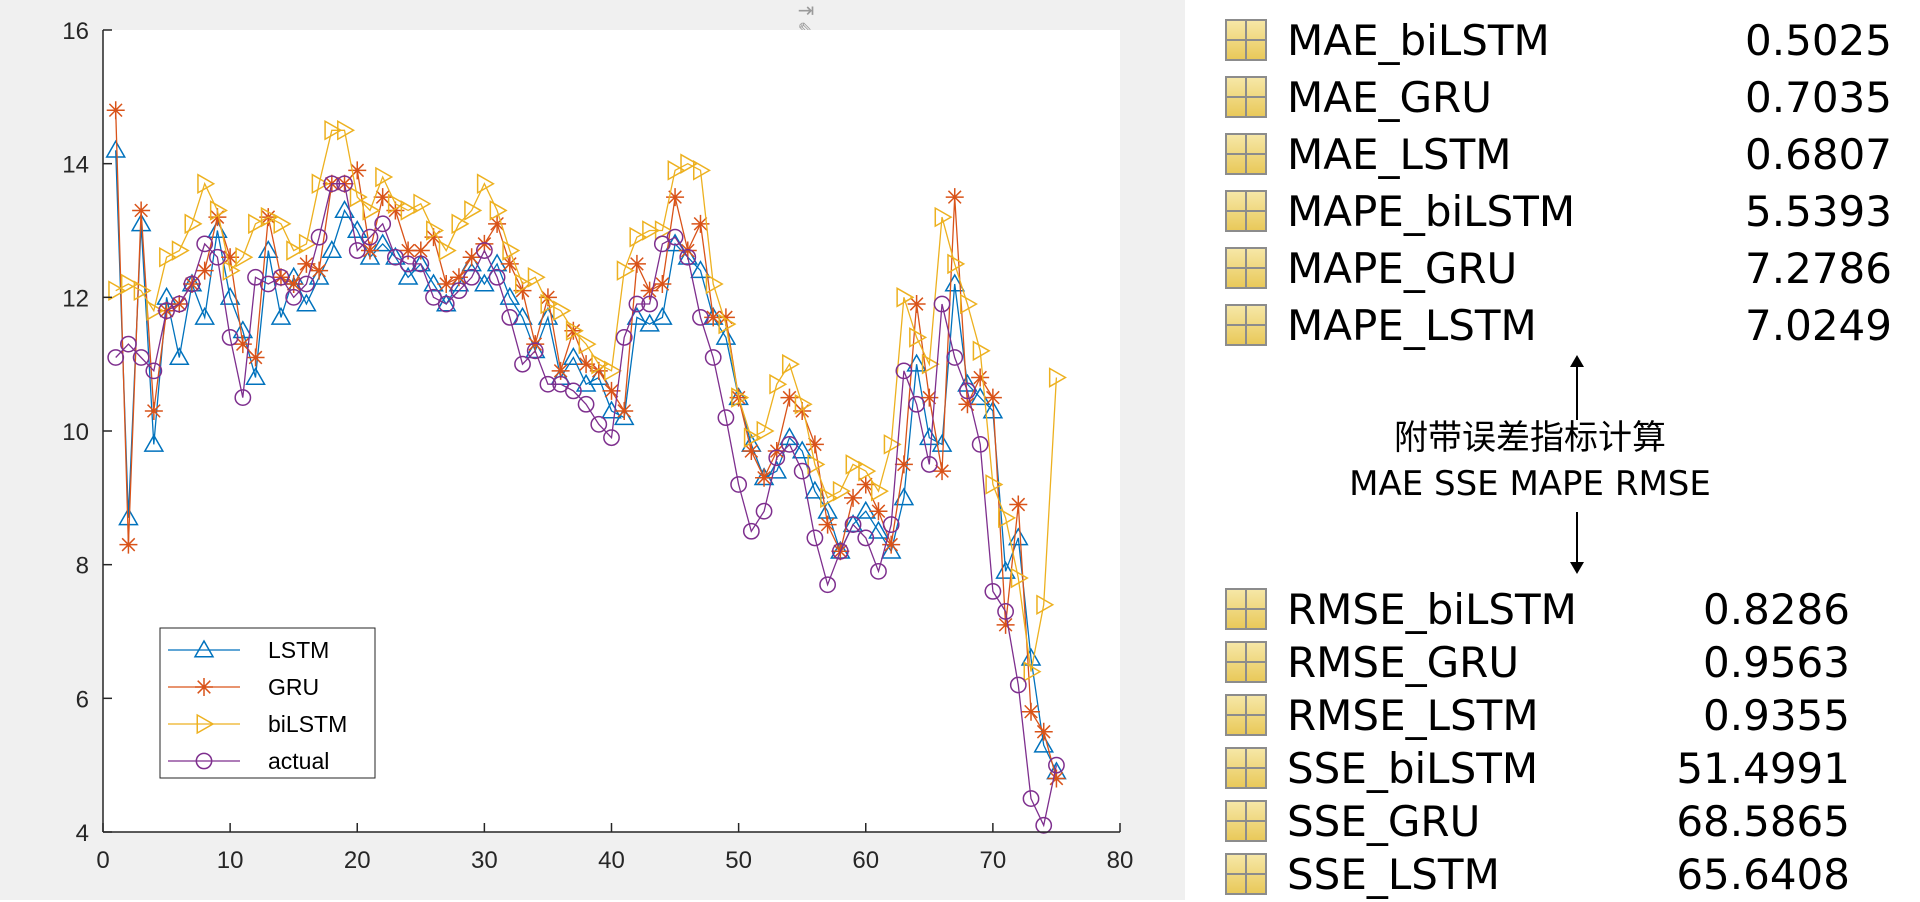 The height and width of the screenshot is (902, 1920). Describe the element at coordinates (1412, 325) in the screenshot. I see `variable-name: MAPE_LSTM` at that location.